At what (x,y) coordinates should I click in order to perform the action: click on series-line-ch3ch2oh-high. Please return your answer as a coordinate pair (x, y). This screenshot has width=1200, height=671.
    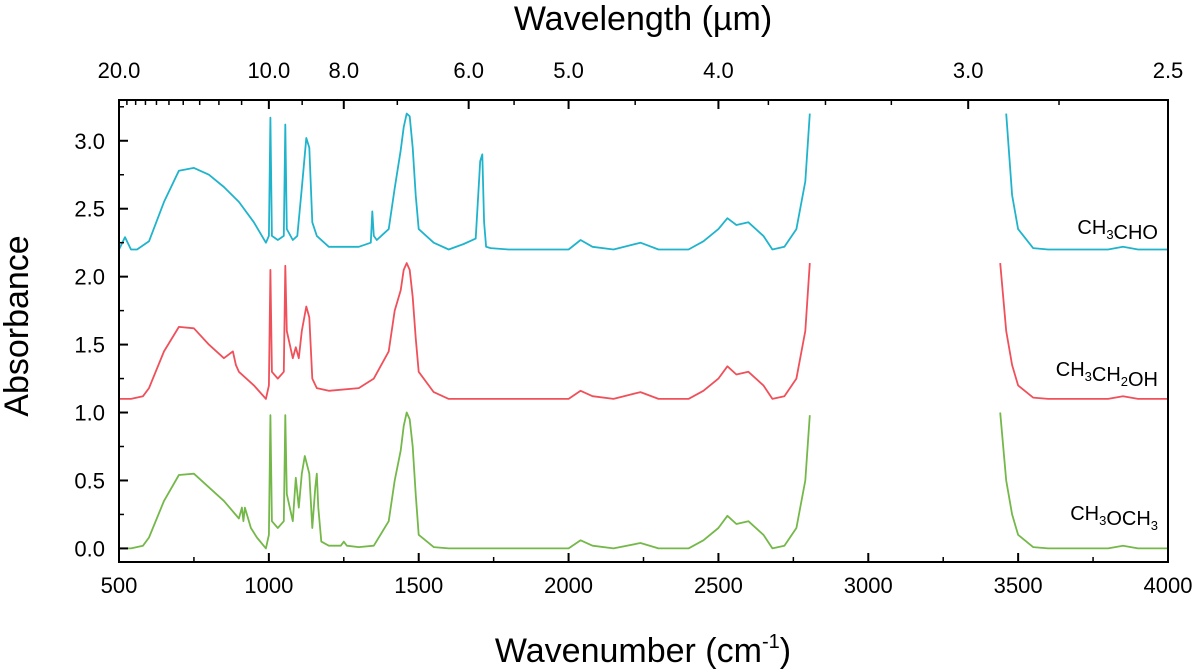
    Looking at the image, I should click on (1083, 331).